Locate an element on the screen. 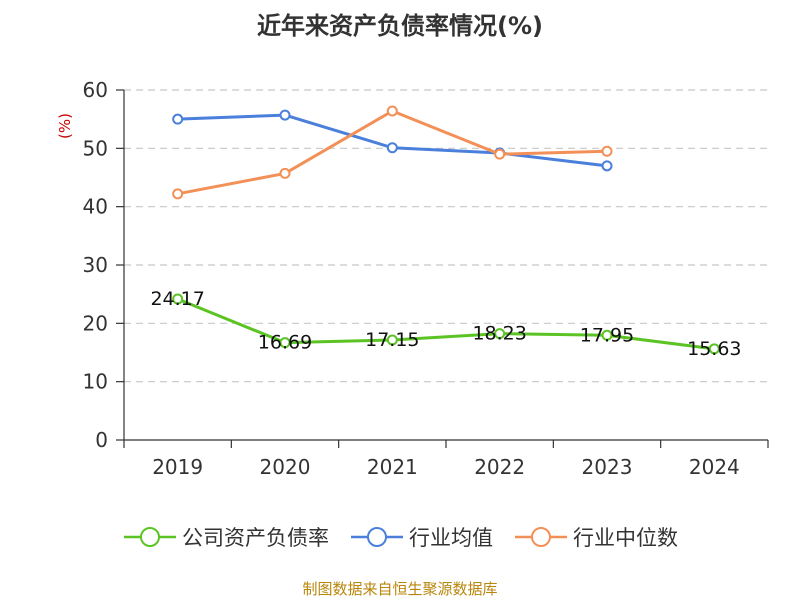 The width and height of the screenshot is (800, 600). legend-label-industry-median: 行业中位数 is located at coordinates (625, 538).